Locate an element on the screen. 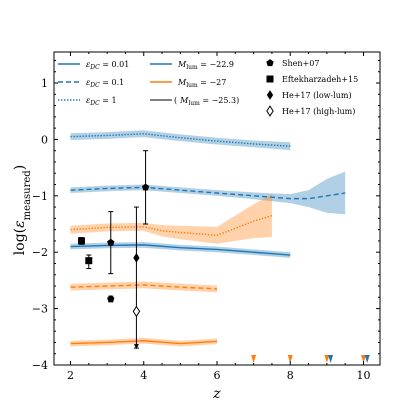 The width and height of the screenshot is (420, 420). legend-label-shen-07: Shen+07 is located at coordinates (300, 63).